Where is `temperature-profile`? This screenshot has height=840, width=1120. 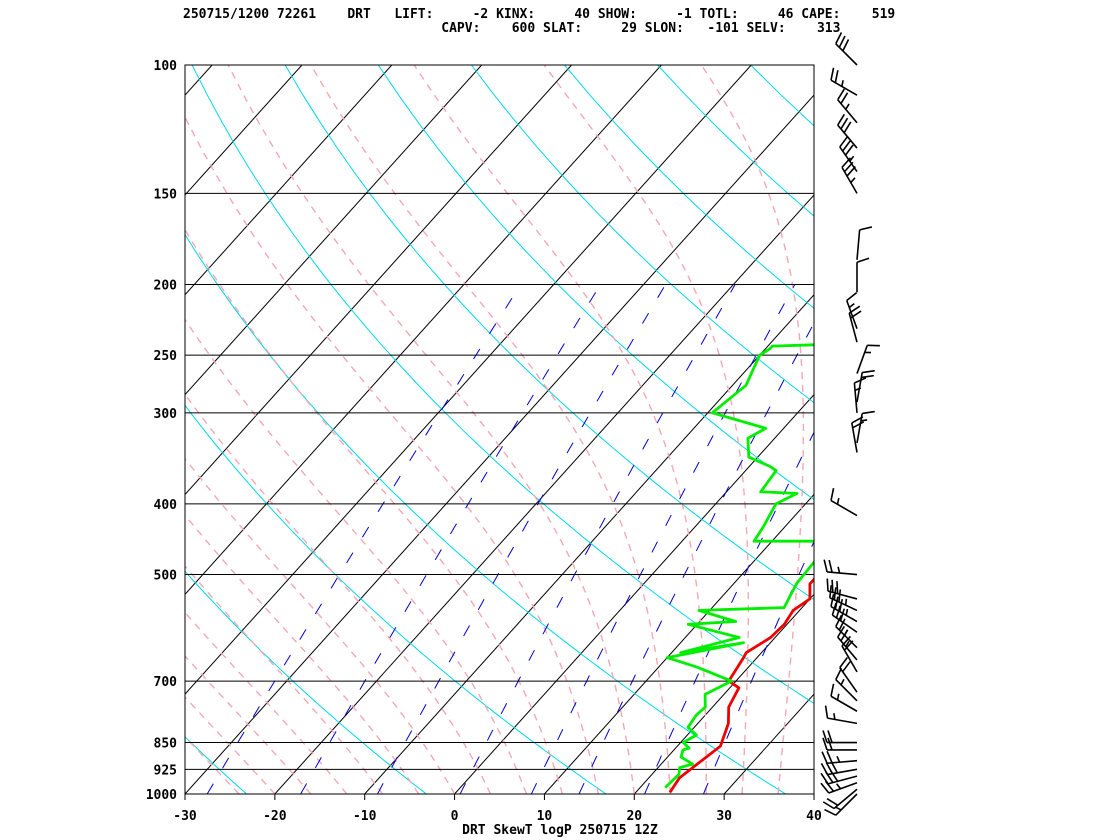 temperature-profile is located at coordinates (741, 685).